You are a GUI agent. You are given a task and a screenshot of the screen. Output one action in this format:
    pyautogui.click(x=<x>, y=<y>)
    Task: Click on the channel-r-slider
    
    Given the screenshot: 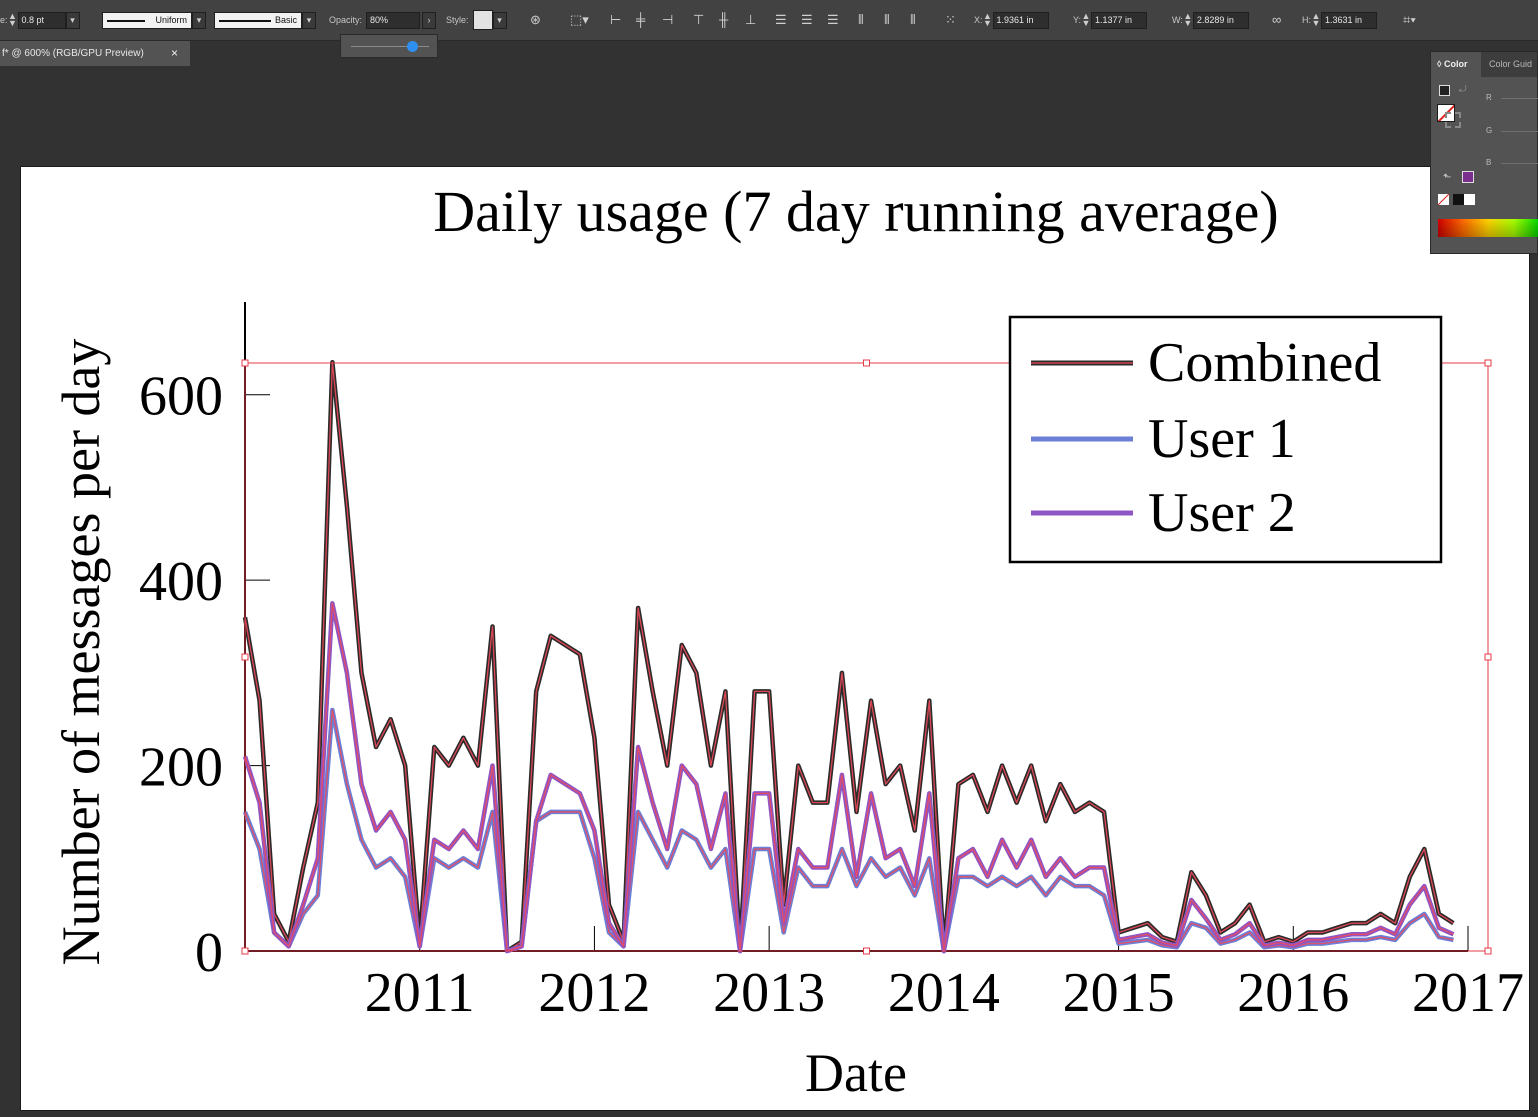 What is the action you would take?
    pyautogui.click(x=1519, y=98)
    